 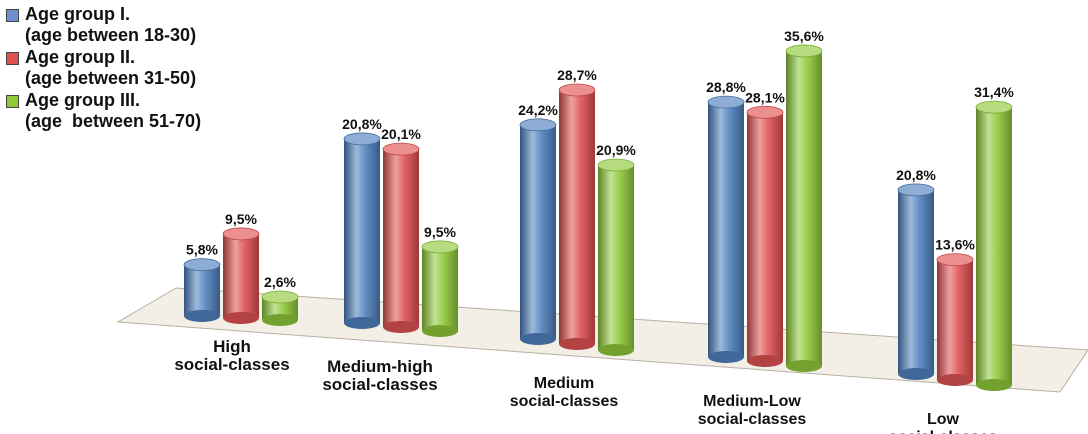 What do you see at coordinates (280, 282) in the screenshot?
I see `value-label-3-1: 2,6%` at bounding box center [280, 282].